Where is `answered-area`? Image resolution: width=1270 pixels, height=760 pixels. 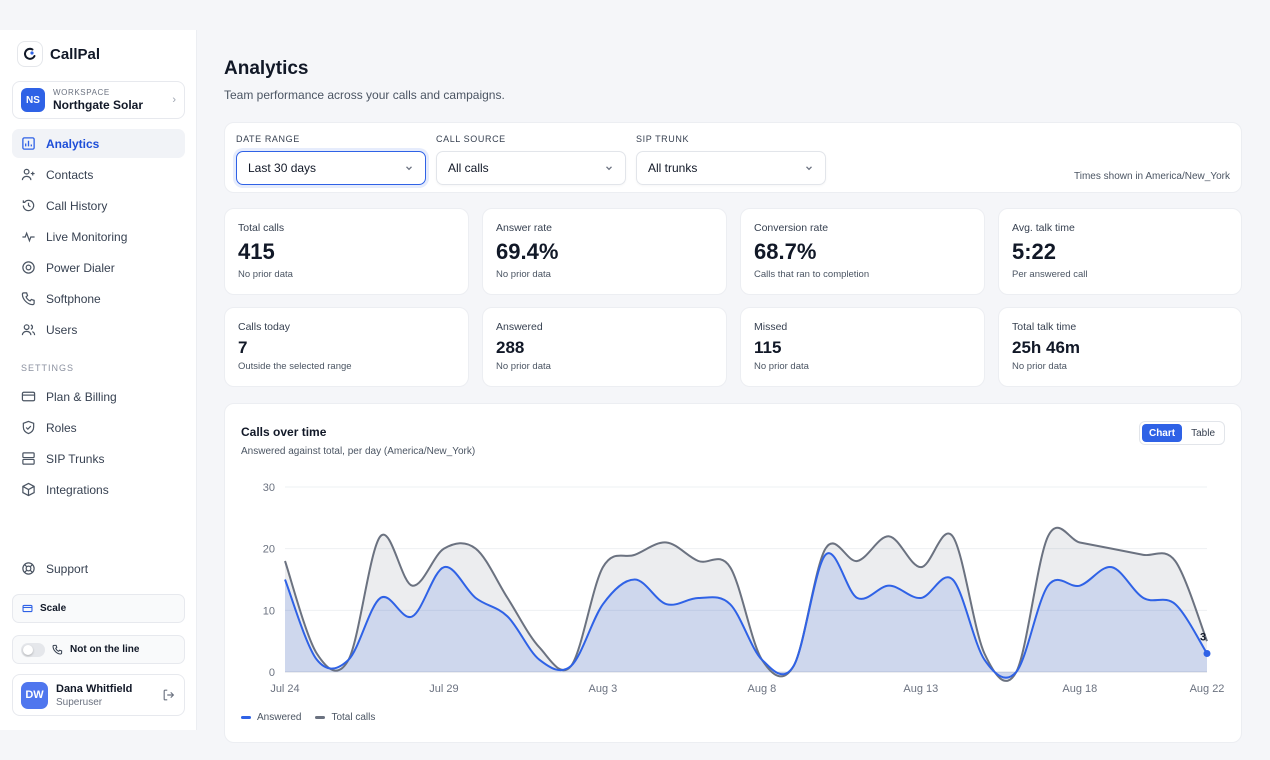 answered-area is located at coordinates (746, 615).